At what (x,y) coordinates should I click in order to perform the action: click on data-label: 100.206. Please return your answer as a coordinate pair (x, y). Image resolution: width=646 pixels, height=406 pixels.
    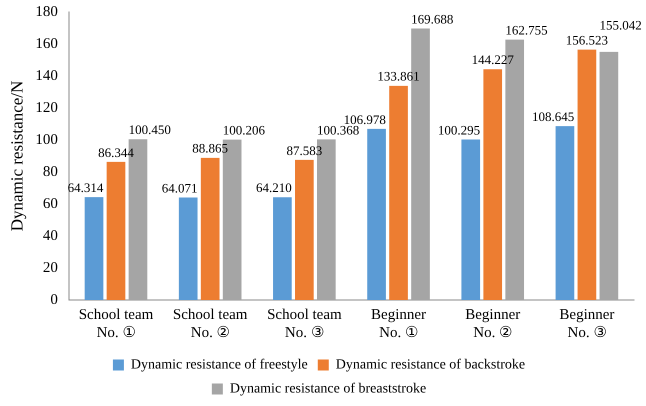
    Looking at the image, I should click on (244, 130).